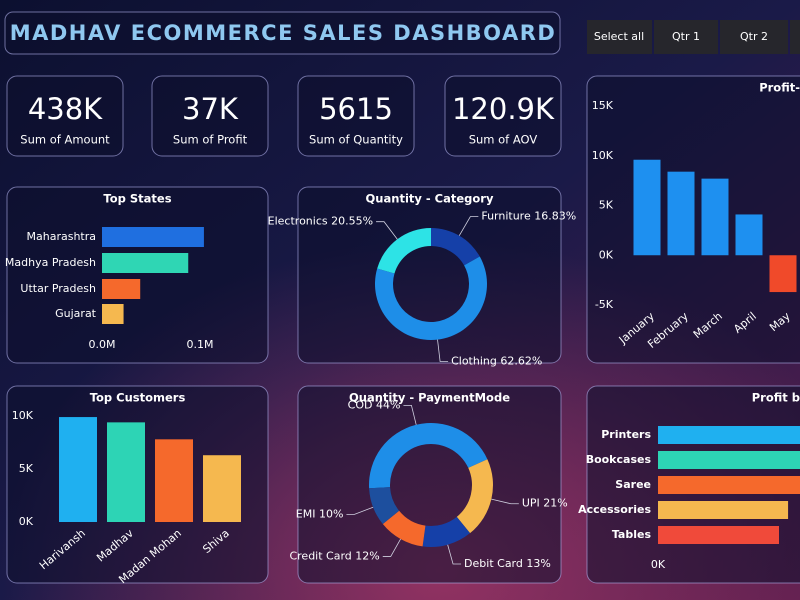 This screenshot has height=600, width=800. What do you see at coordinates (210, 140) in the screenshot?
I see `kpi-label: Sum of Profit` at bounding box center [210, 140].